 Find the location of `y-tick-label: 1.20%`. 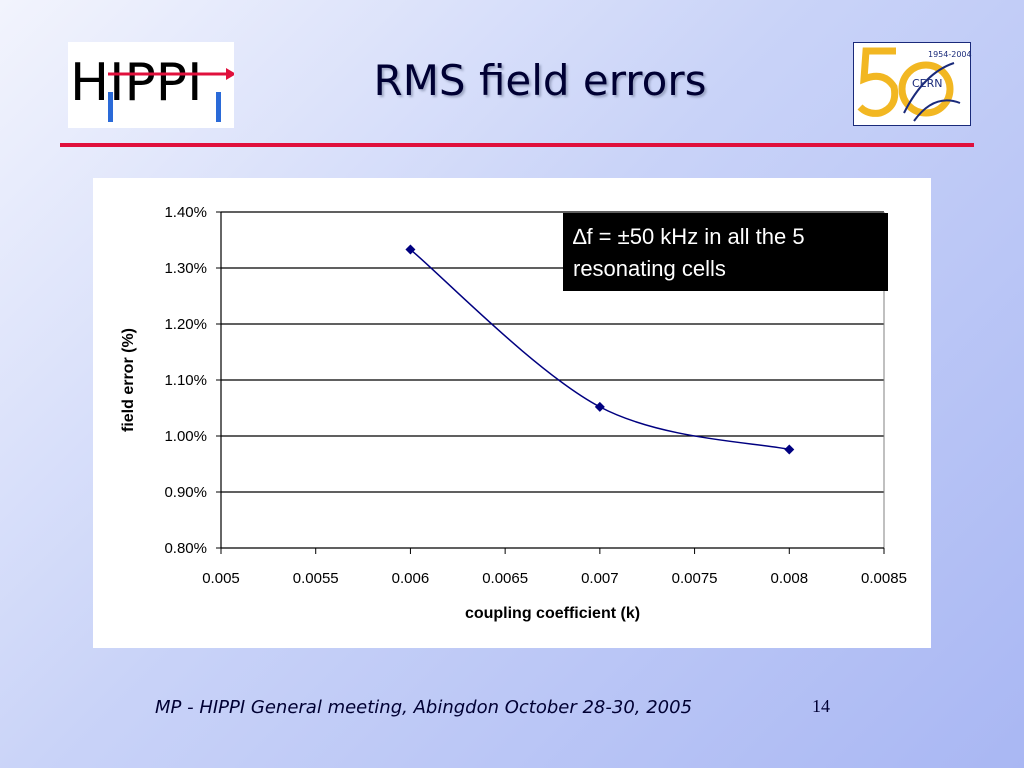

y-tick-label: 1.20% is located at coordinates (185, 324).